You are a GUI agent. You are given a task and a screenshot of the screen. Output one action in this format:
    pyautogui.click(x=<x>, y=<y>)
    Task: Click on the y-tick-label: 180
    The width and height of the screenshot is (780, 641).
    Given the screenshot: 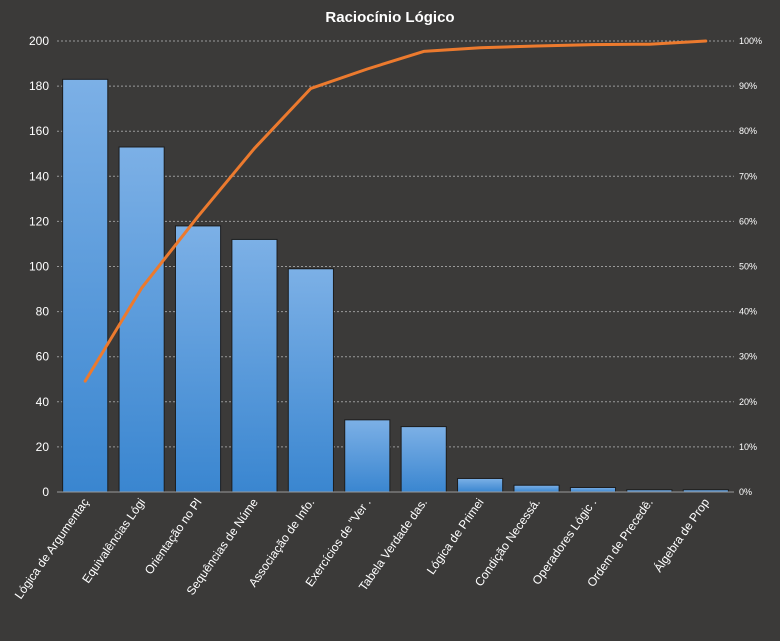 What is the action you would take?
    pyautogui.click(x=39, y=86)
    